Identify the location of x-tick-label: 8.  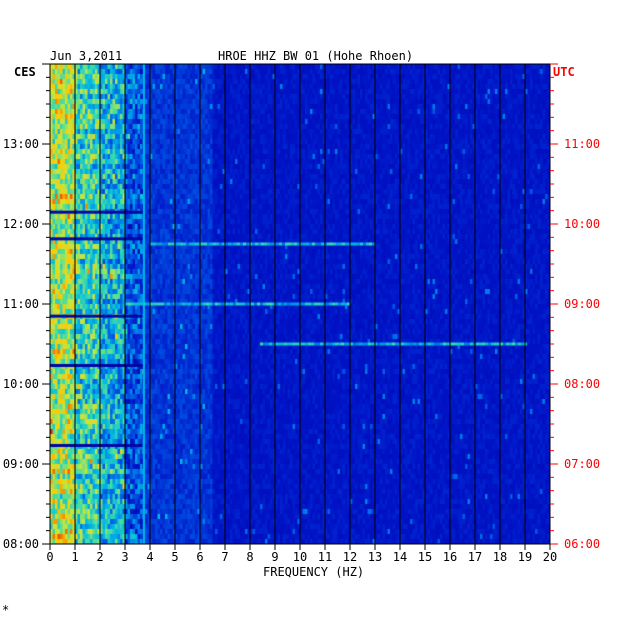
(249, 557).